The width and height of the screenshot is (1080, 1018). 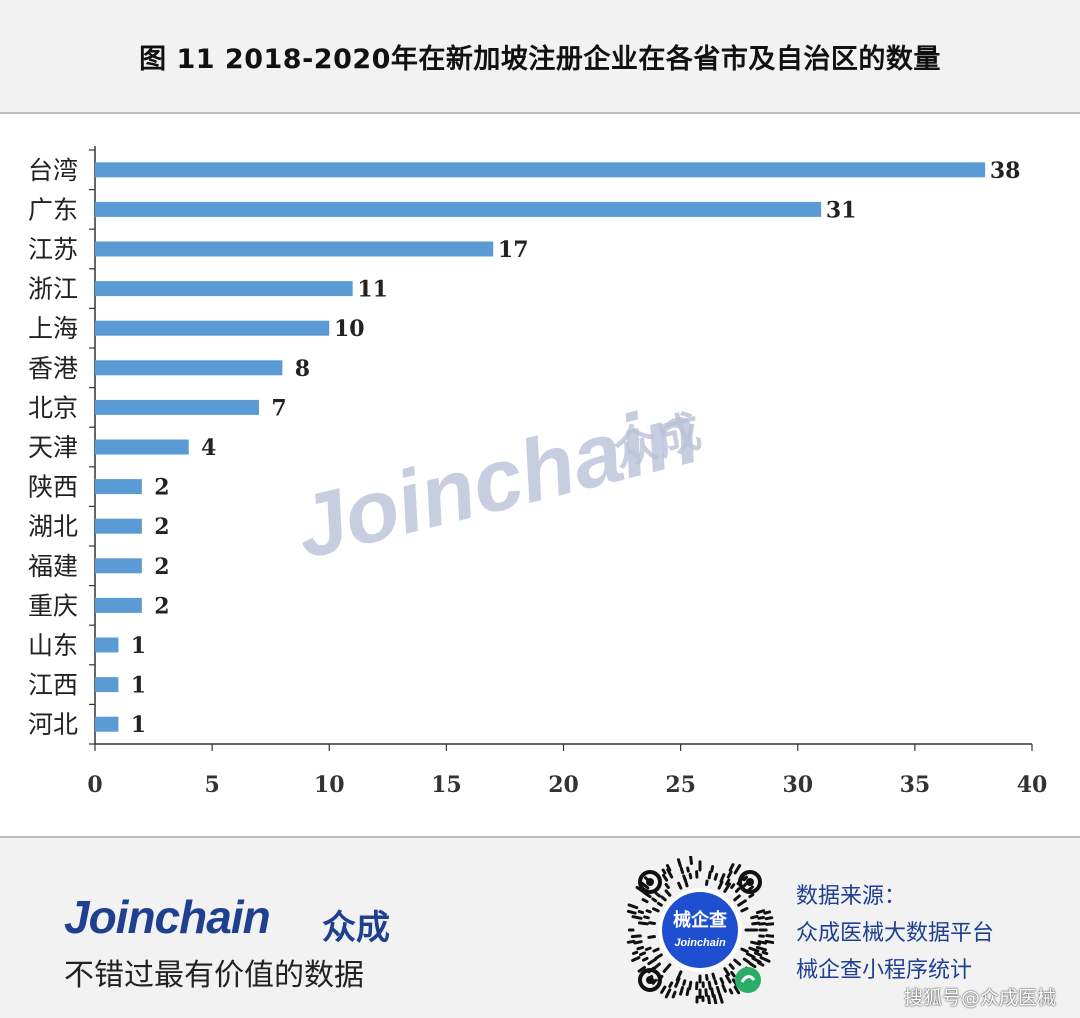 I want to click on category-label: 江西, so click(x=53, y=685).